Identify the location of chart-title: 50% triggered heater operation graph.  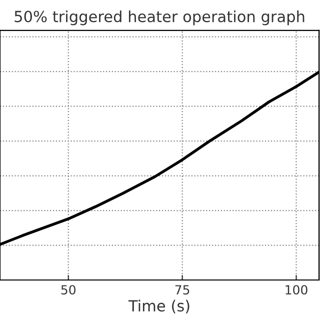
(159, 18).